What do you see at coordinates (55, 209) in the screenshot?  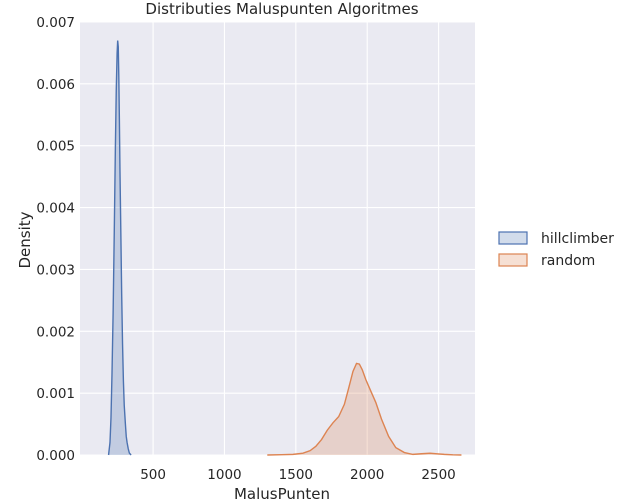 I see `y-tick-label: 0.004` at bounding box center [55, 209].